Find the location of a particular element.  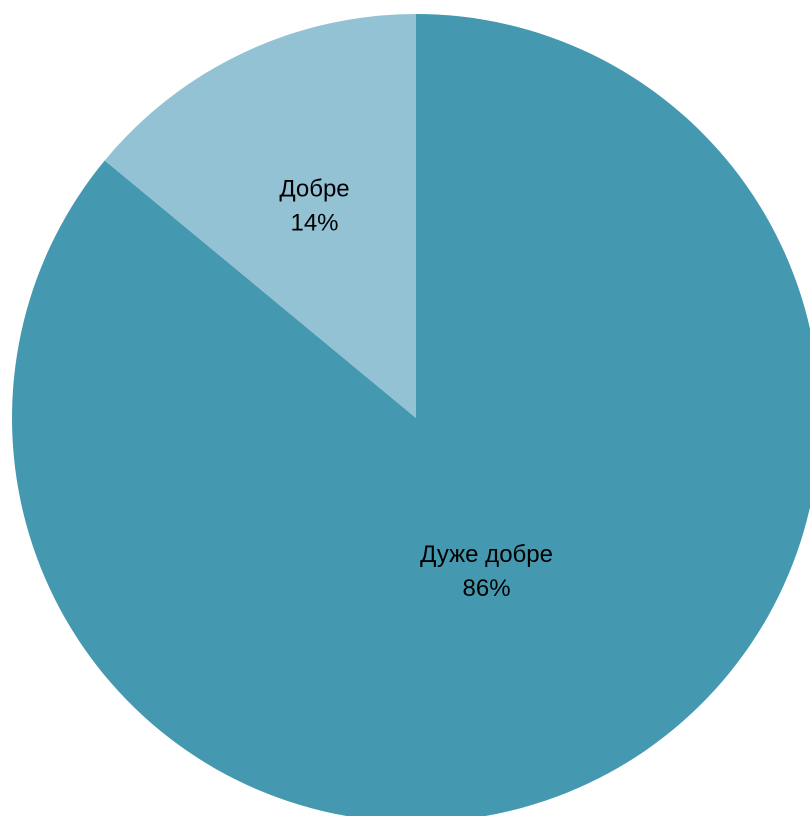

pie-slice-value-1: 14% is located at coordinates (314, 222).